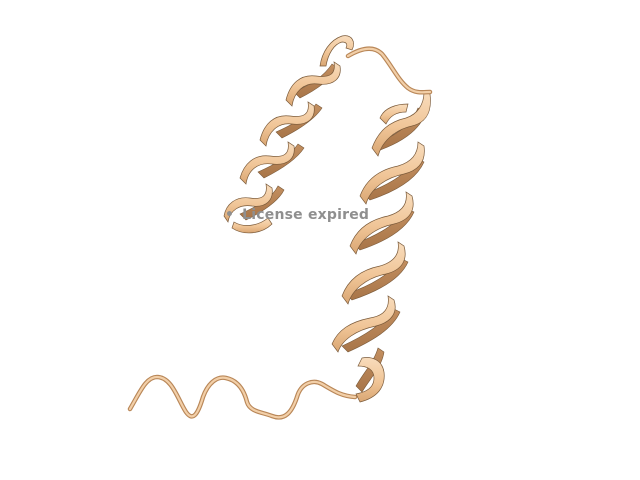 Image resolution: width=640 pixels, height=480 pixels. I want to click on helix-short-front, so click(288, 134).